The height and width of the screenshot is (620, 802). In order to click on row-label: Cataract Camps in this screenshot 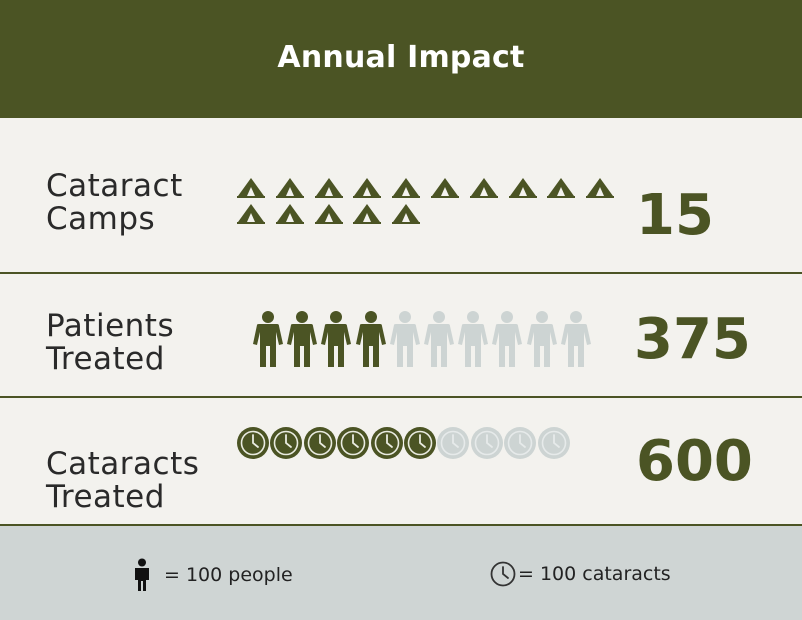, I will do `click(114, 203)`.